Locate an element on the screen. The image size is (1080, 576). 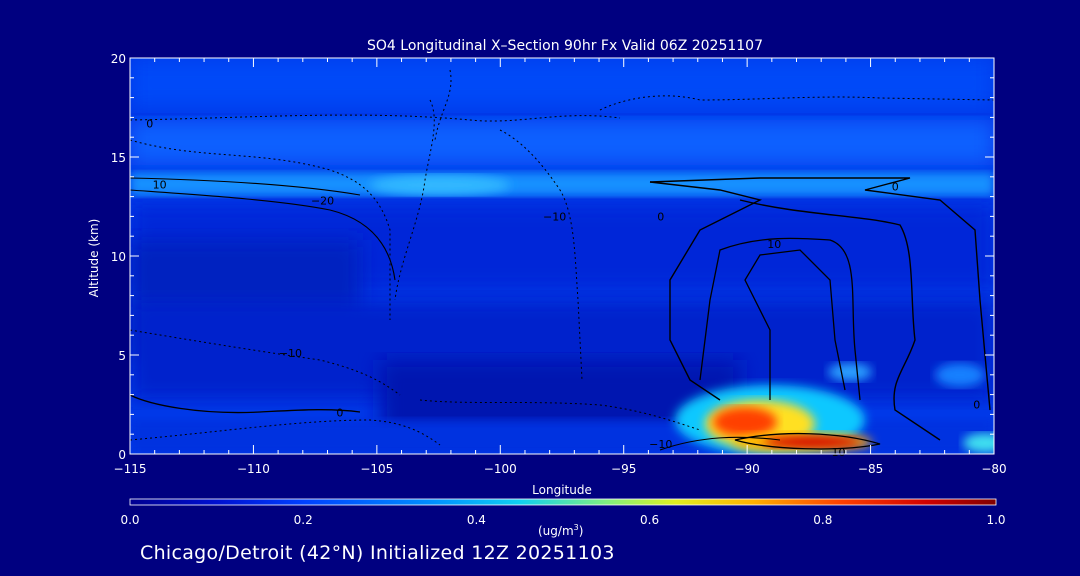
colorbar-tick-labels: 0.0 0.2 0.4 0.6 0.8 1.0 is located at coordinates (562, 520).